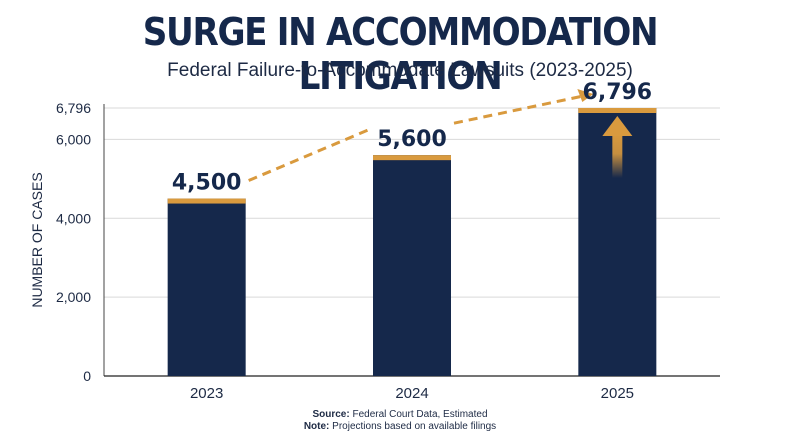 The height and width of the screenshot is (447, 800). What do you see at coordinates (73, 139) in the screenshot?
I see `y-tick-label: 6,000` at bounding box center [73, 139].